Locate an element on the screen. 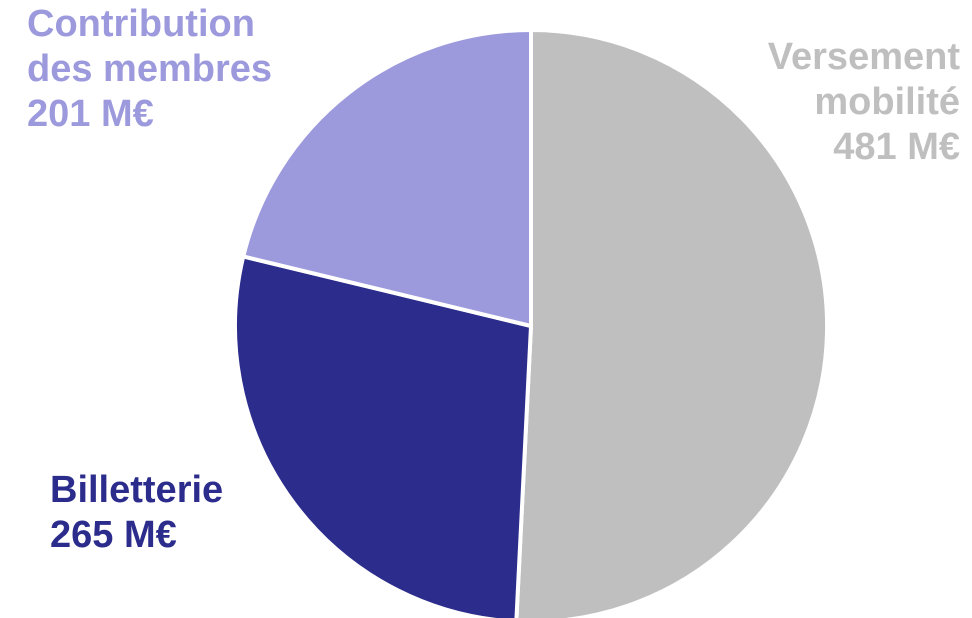  slice-label-versement-mobilite: Versement mobilité 481 M€ is located at coordinates (864, 102).